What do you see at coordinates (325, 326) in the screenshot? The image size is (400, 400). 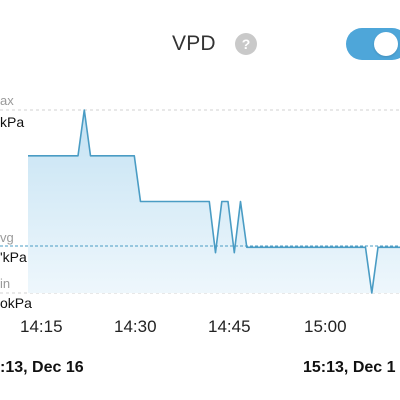 I see `x-tick-label: 15:00` at bounding box center [325, 326].